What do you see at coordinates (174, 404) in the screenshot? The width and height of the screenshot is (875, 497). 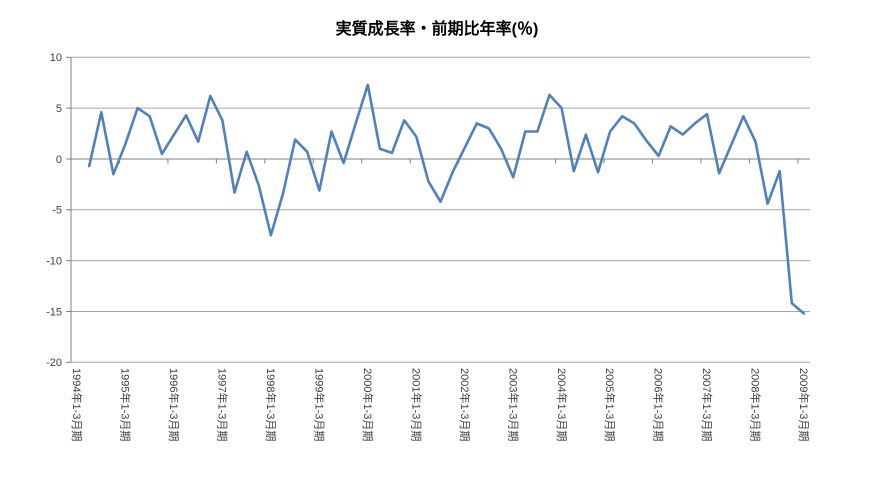 I see `x-axis-label: 1996年1-3月期` at bounding box center [174, 404].